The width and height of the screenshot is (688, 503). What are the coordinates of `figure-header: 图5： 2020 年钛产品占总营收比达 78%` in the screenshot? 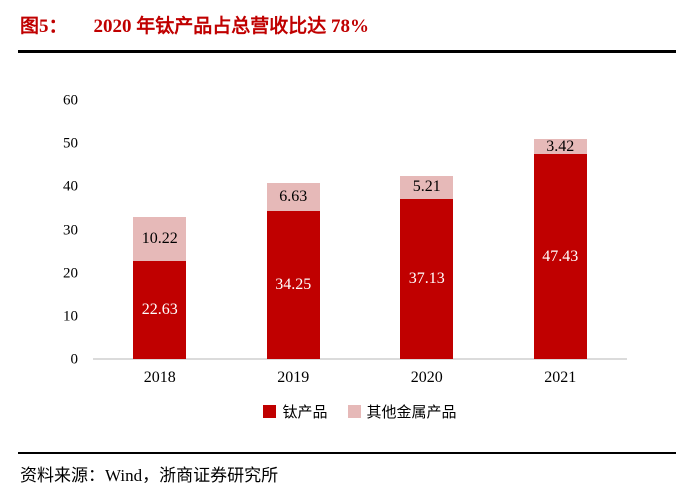 It's located at (194, 24).